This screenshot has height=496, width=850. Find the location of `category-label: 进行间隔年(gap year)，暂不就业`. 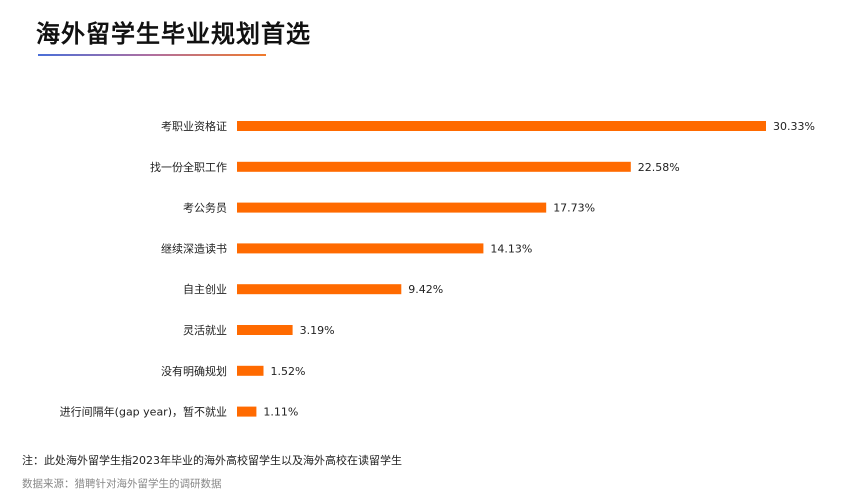

category-label: 进行间隔年(gap year)，暂不就业 is located at coordinates (143, 412).